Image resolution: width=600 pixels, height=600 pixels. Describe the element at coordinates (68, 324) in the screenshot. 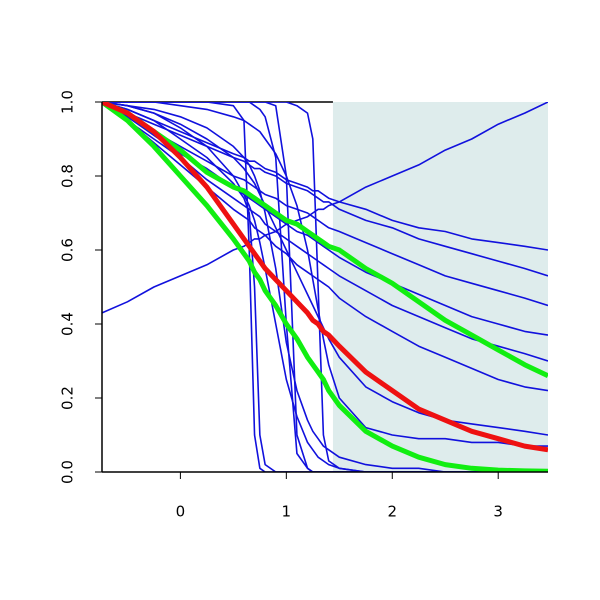

I see `y-tick-label: 0.4` at that location.